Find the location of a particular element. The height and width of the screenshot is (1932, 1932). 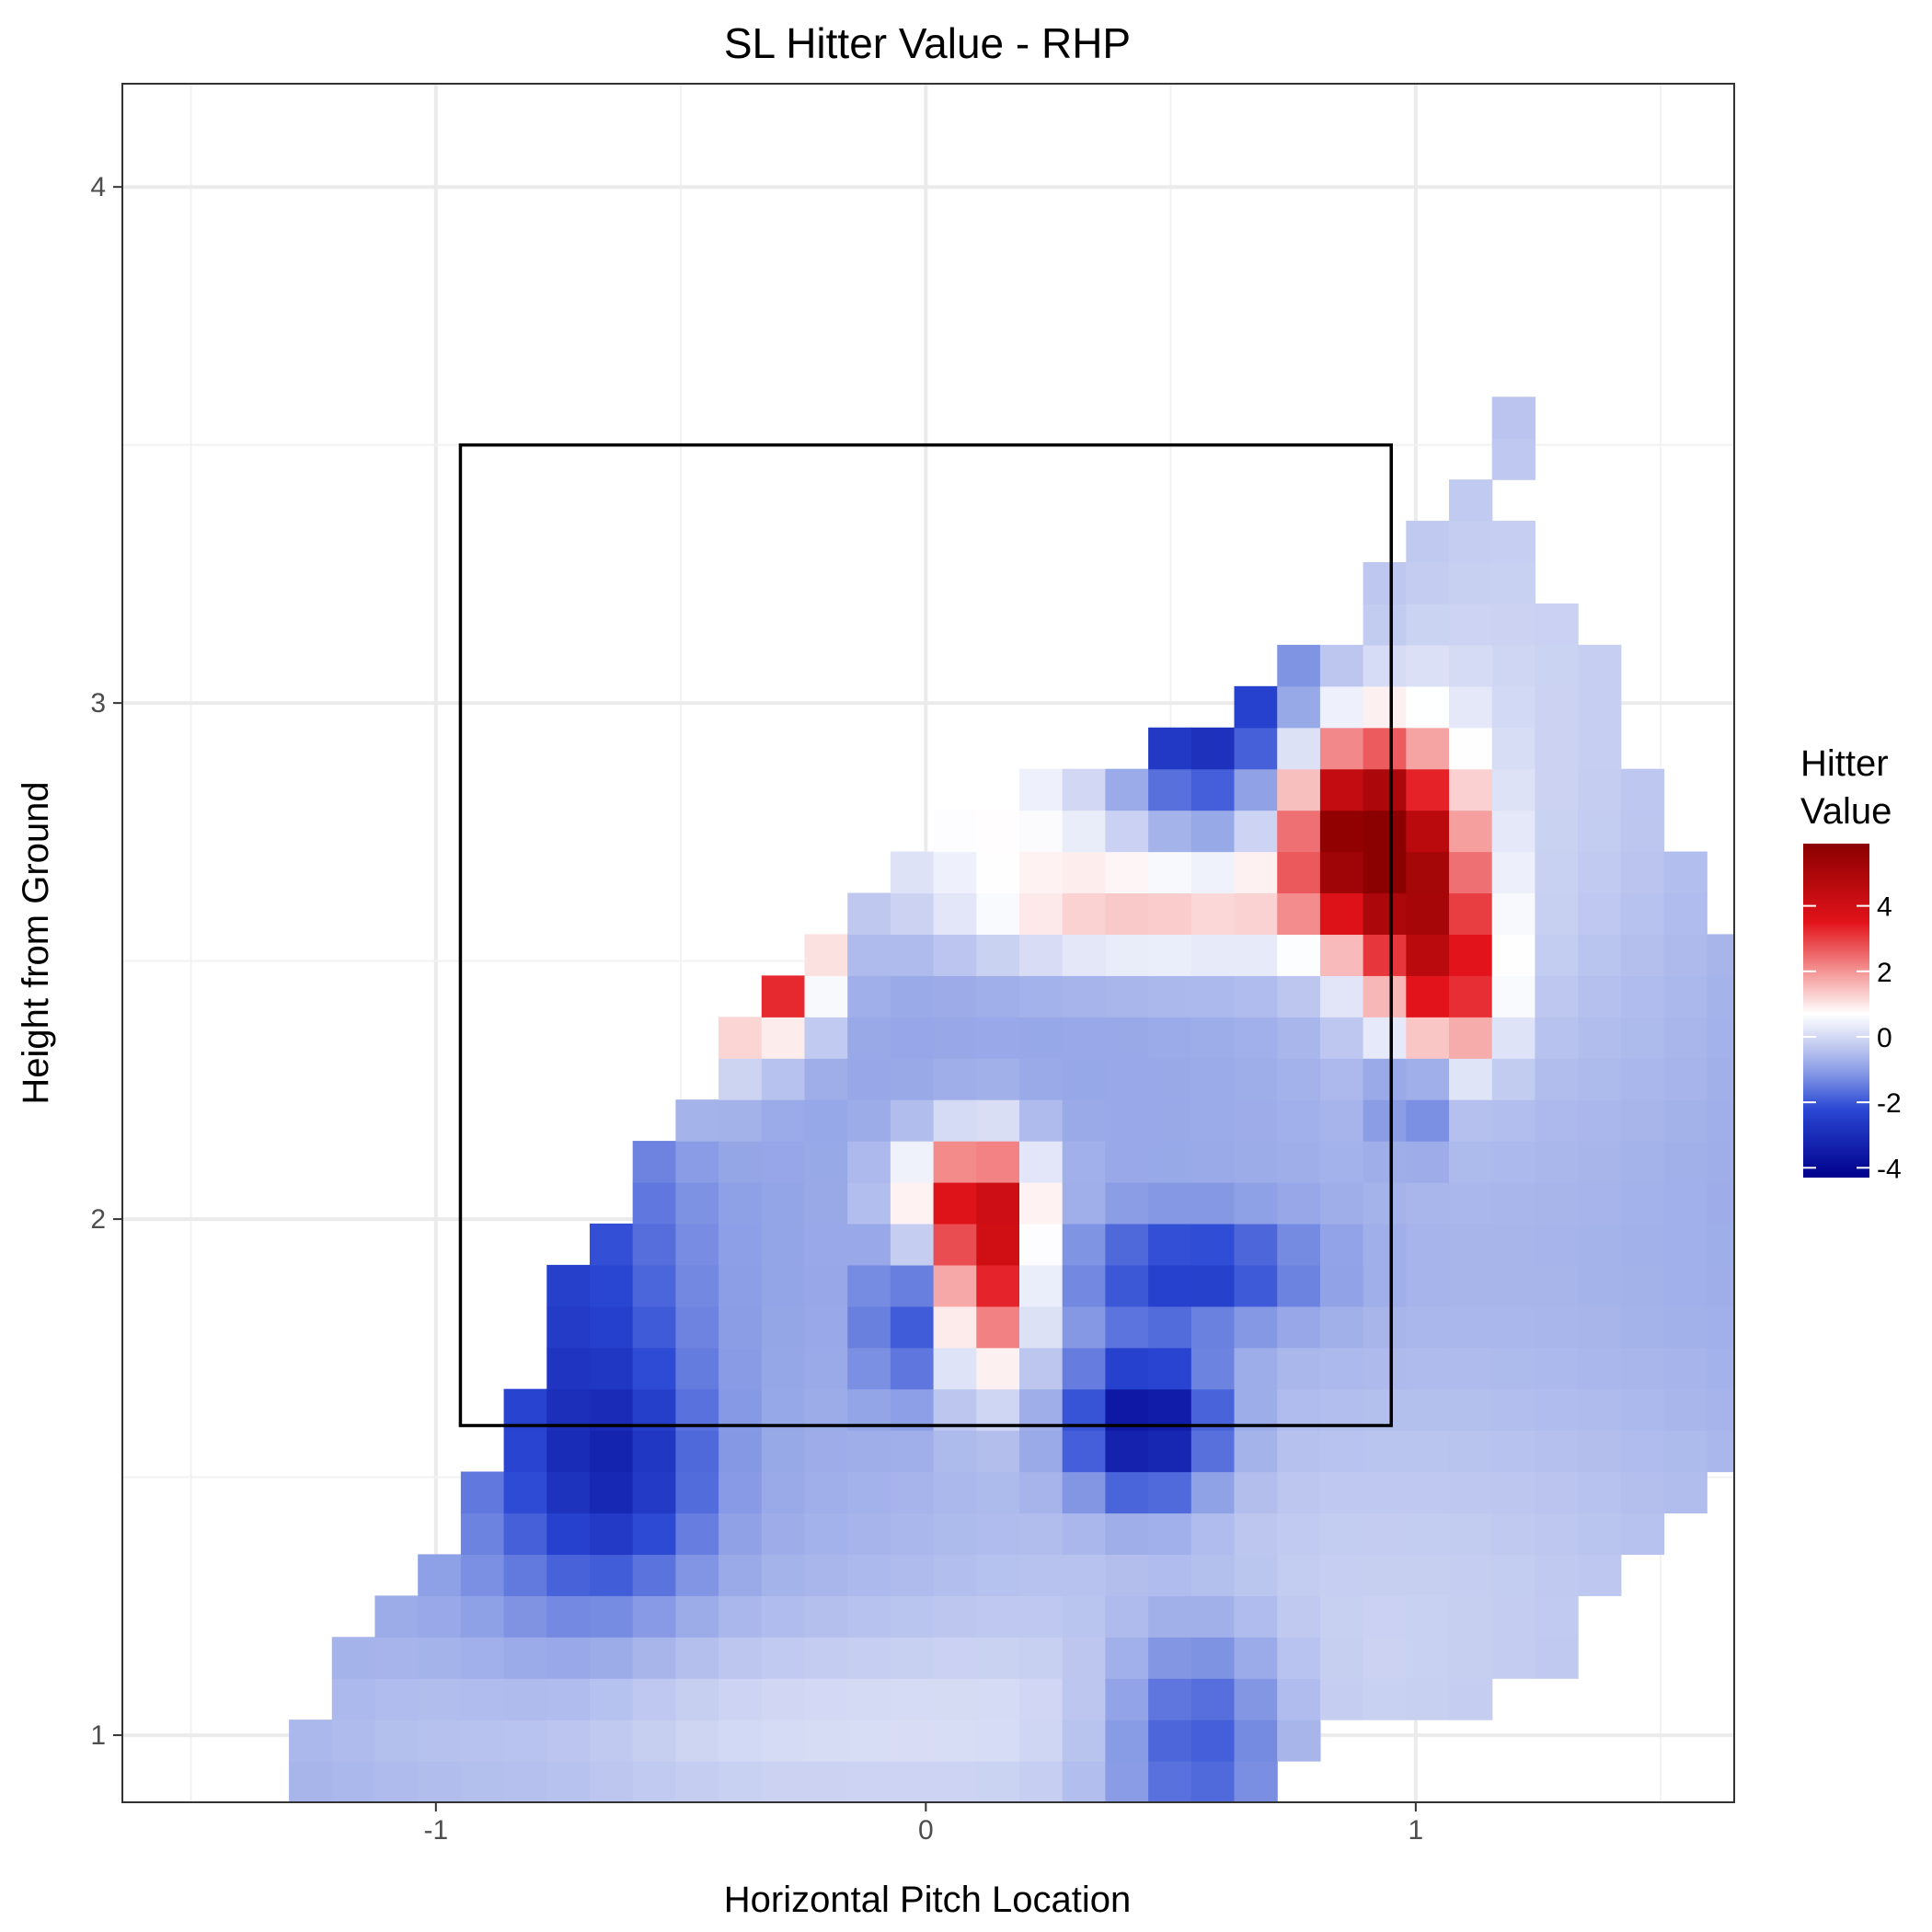

heat-cell-r3-c9 is located at coordinates (697, 1658).